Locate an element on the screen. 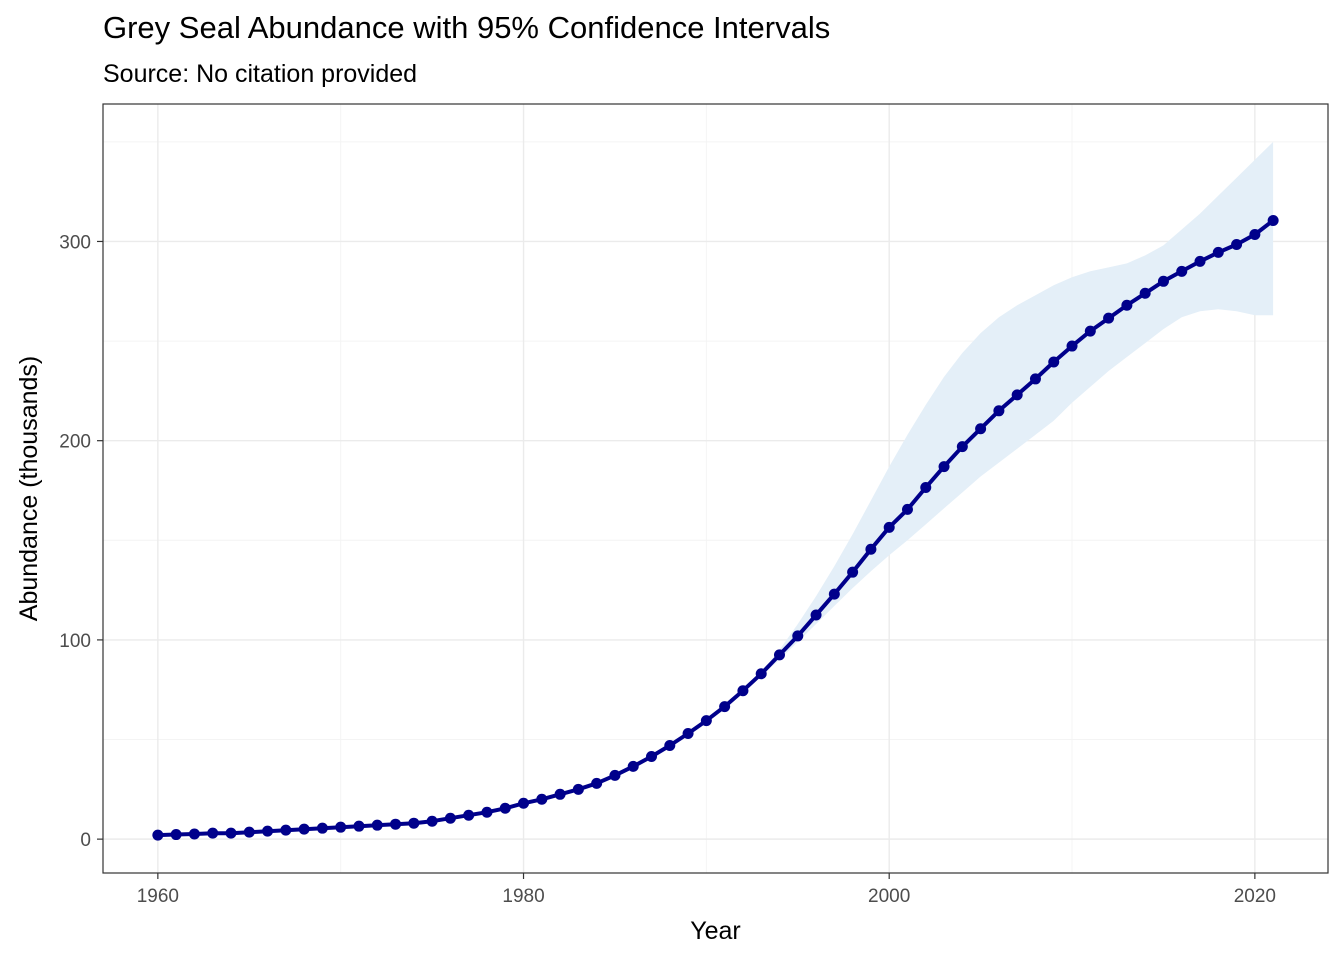  y-axis-title: Abundance (thousands) is located at coordinates (29, 488).